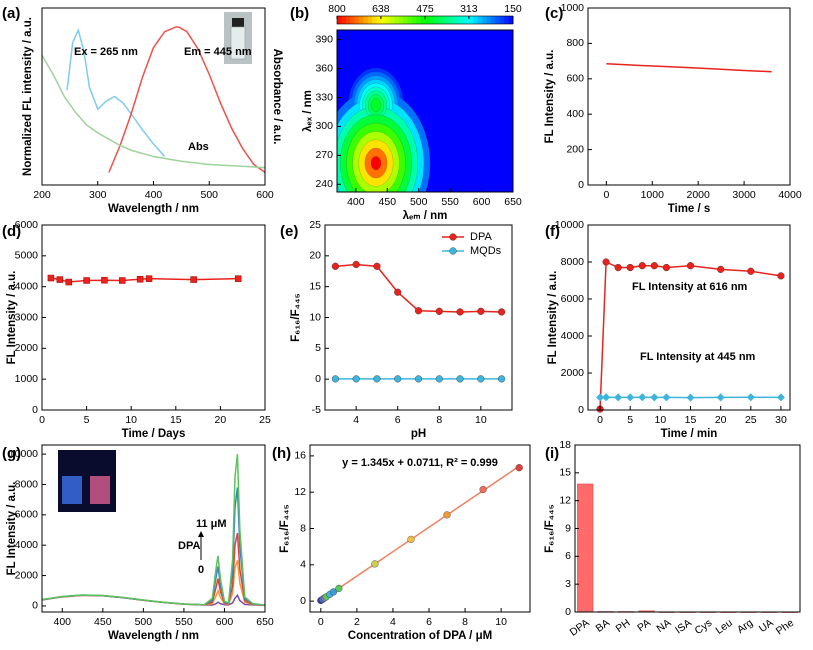 Image resolution: width=813 pixels, height=650 pixels. Describe the element at coordinates (27, 256) in the screenshot. I see `y-tick-label: 5000` at that location.